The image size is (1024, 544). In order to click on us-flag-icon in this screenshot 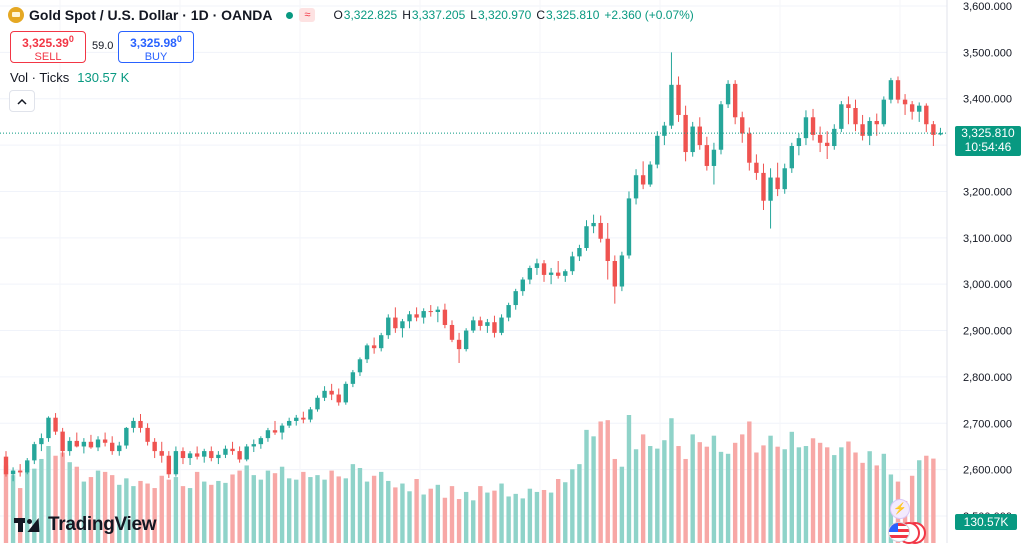, I will do `click(899, 532)`.